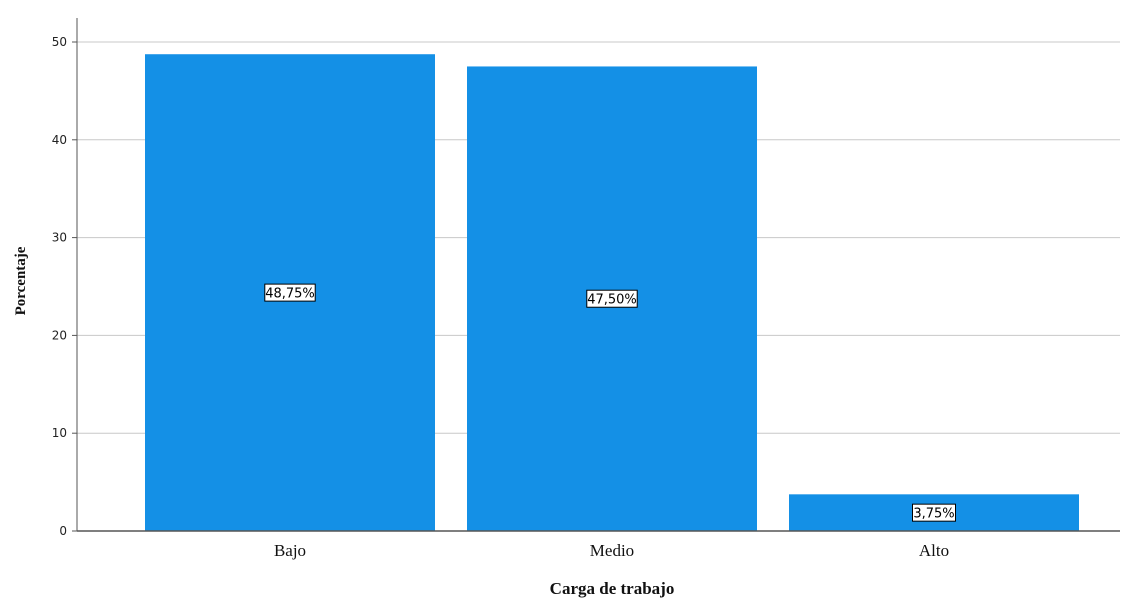 Image resolution: width=1138 pixels, height=606 pixels. What do you see at coordinates (59, 140) in the screenshot?
I see `y-tick-label-40: 40` at bounding box center [59, 140].